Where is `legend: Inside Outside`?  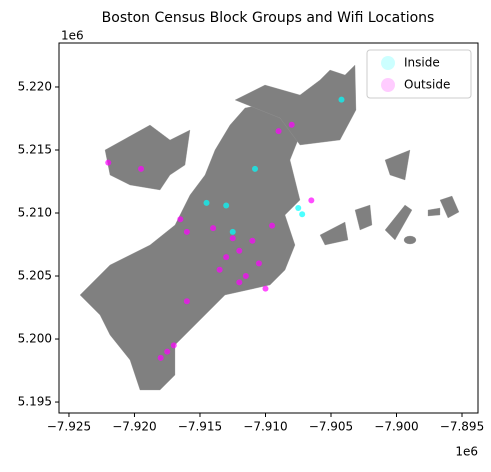 legend: Inside Outside is located at coordinates (419, 74).